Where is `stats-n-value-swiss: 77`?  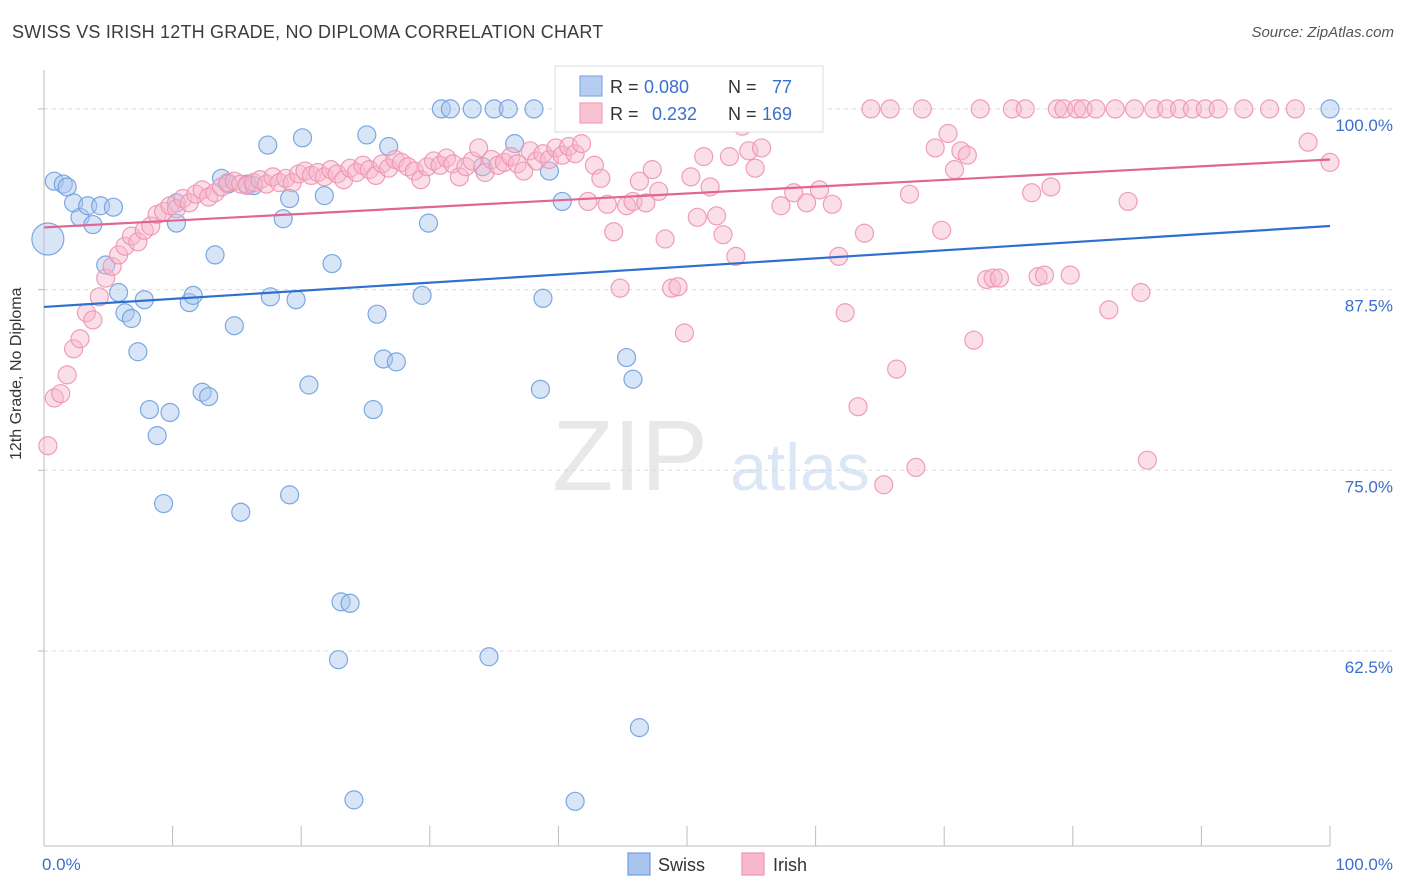
stats-n-value-swiss: 77 is located at coordinates (782, 87).